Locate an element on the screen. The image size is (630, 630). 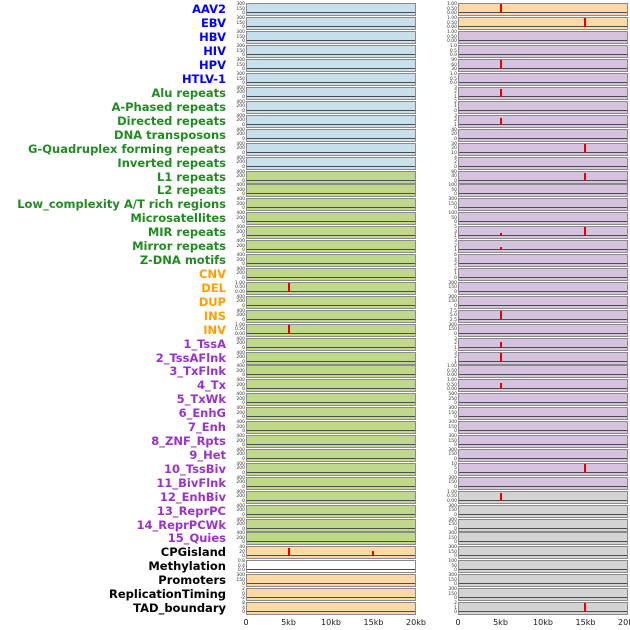
plot-panel-right-hbv is located at coordinates (543, 38).